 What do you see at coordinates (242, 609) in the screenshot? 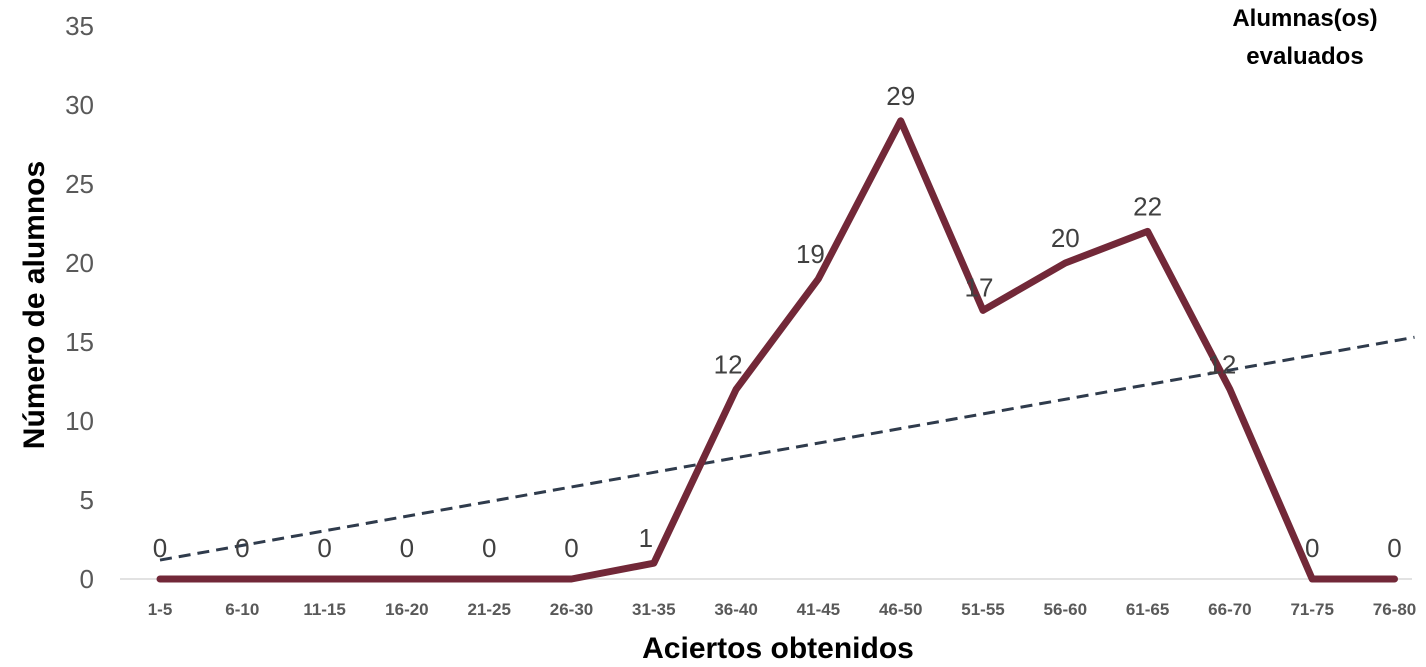
I see `x-tick-label: 6-10` at bounding box center [242, 609].